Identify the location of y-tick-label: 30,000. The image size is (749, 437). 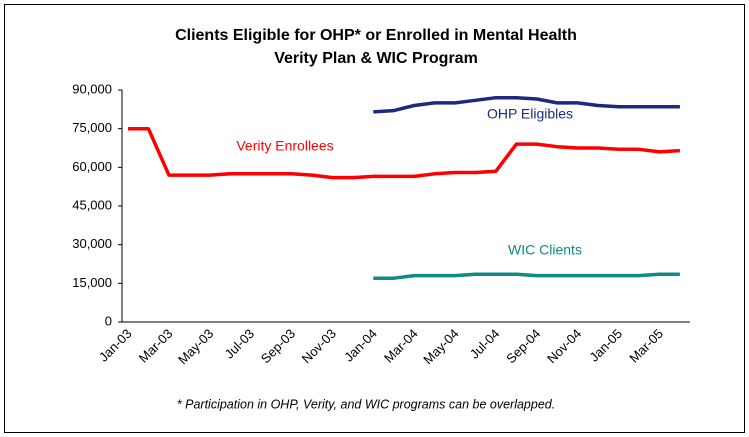
(92, 243).